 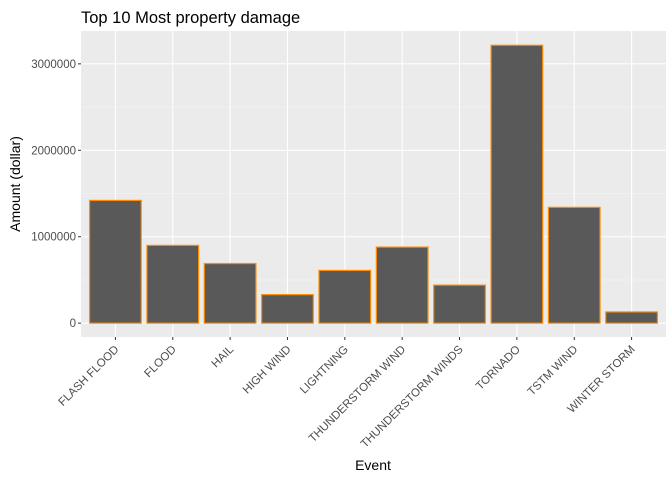 What do you see at coordinates (53, 65) in the screenshot?
I see `y-tick-label: 3000000` at bounding box center [53, 65].